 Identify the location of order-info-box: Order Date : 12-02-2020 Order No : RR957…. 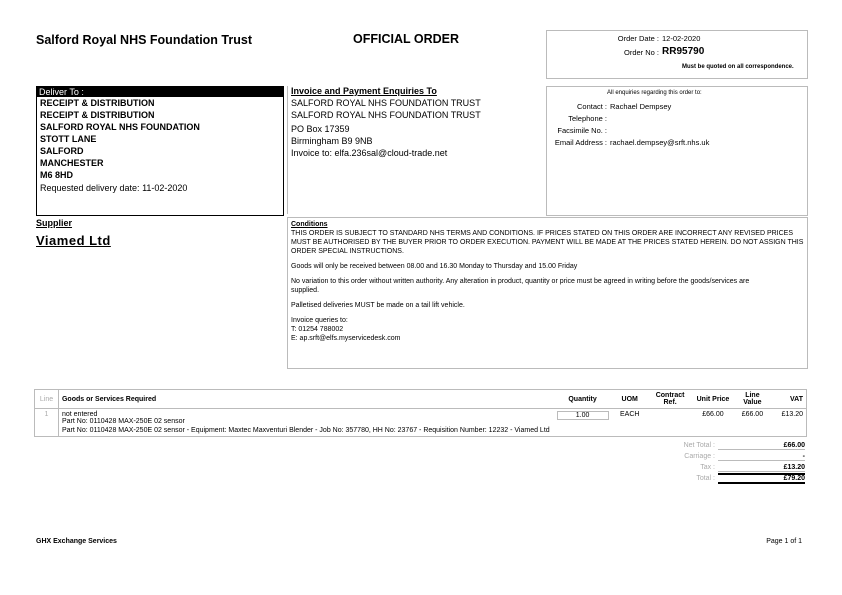
(677, 54).